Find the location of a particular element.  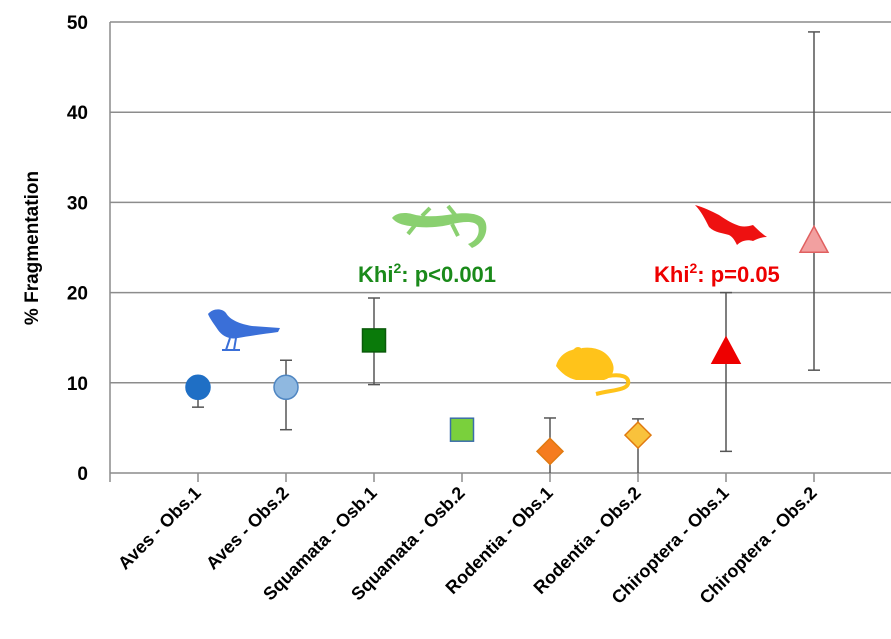

bat-icon is located at coordinates (731, 225).